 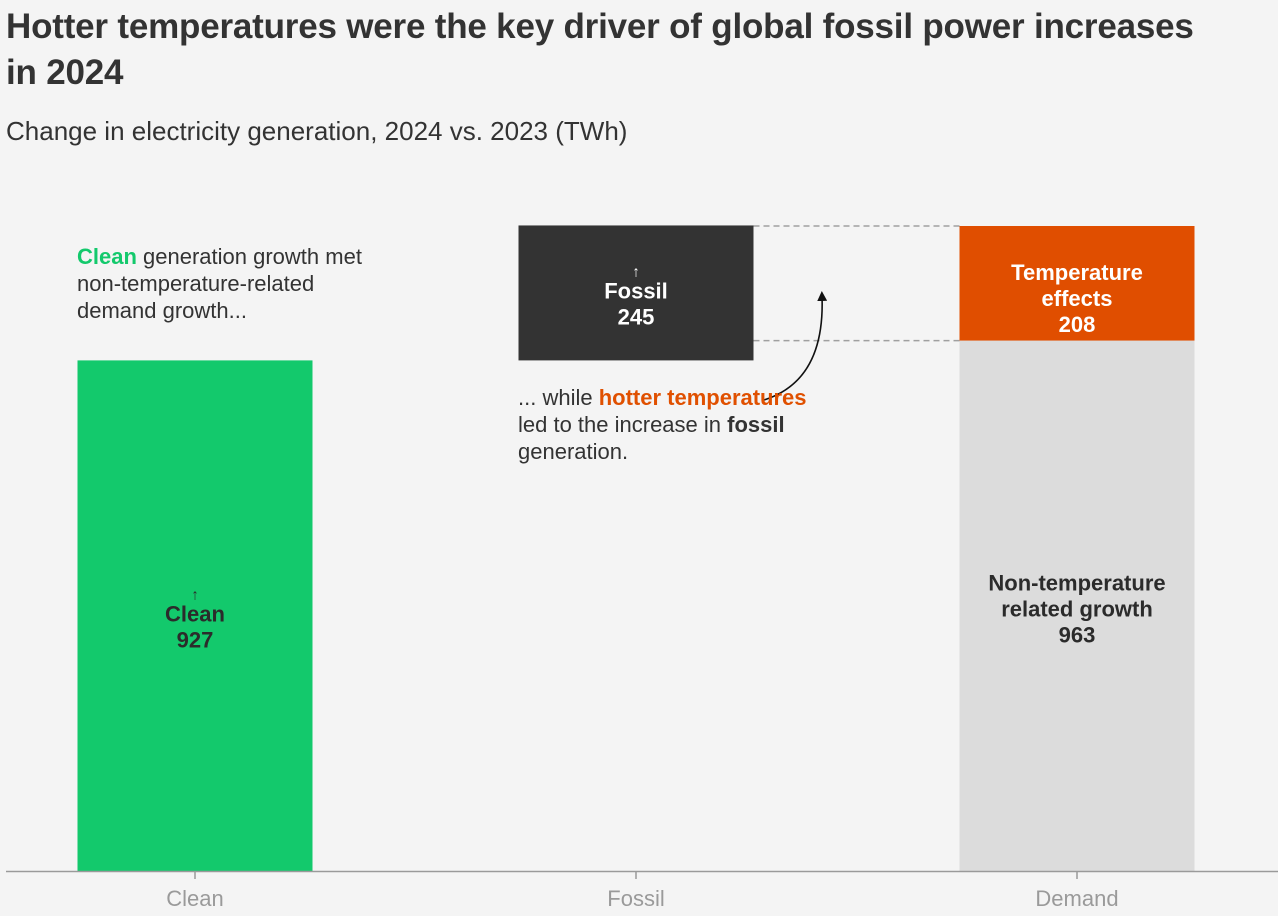 I want to click on bar-non-temperature, so click(x=1077, y=606).